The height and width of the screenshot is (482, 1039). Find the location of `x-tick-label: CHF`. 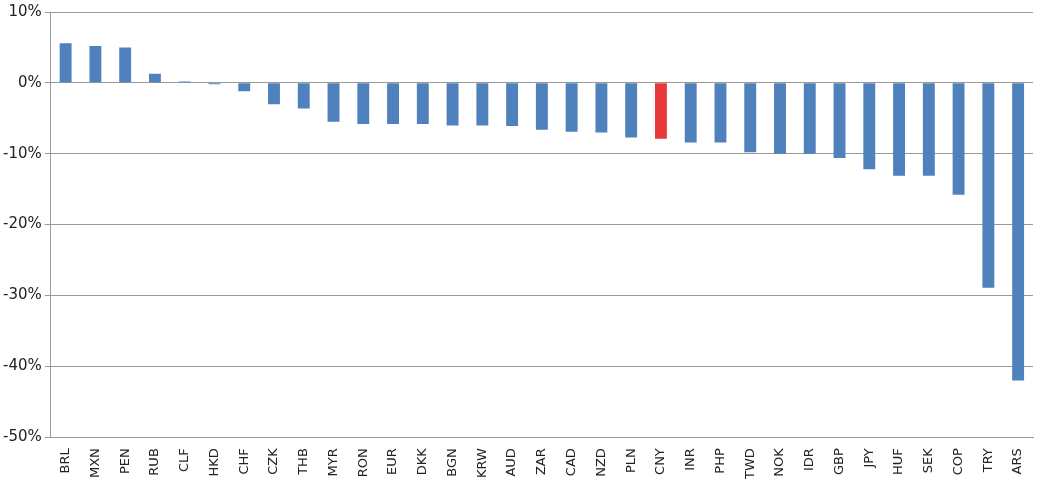

x-tick-label: CHF is located at coordinates (243, 461).